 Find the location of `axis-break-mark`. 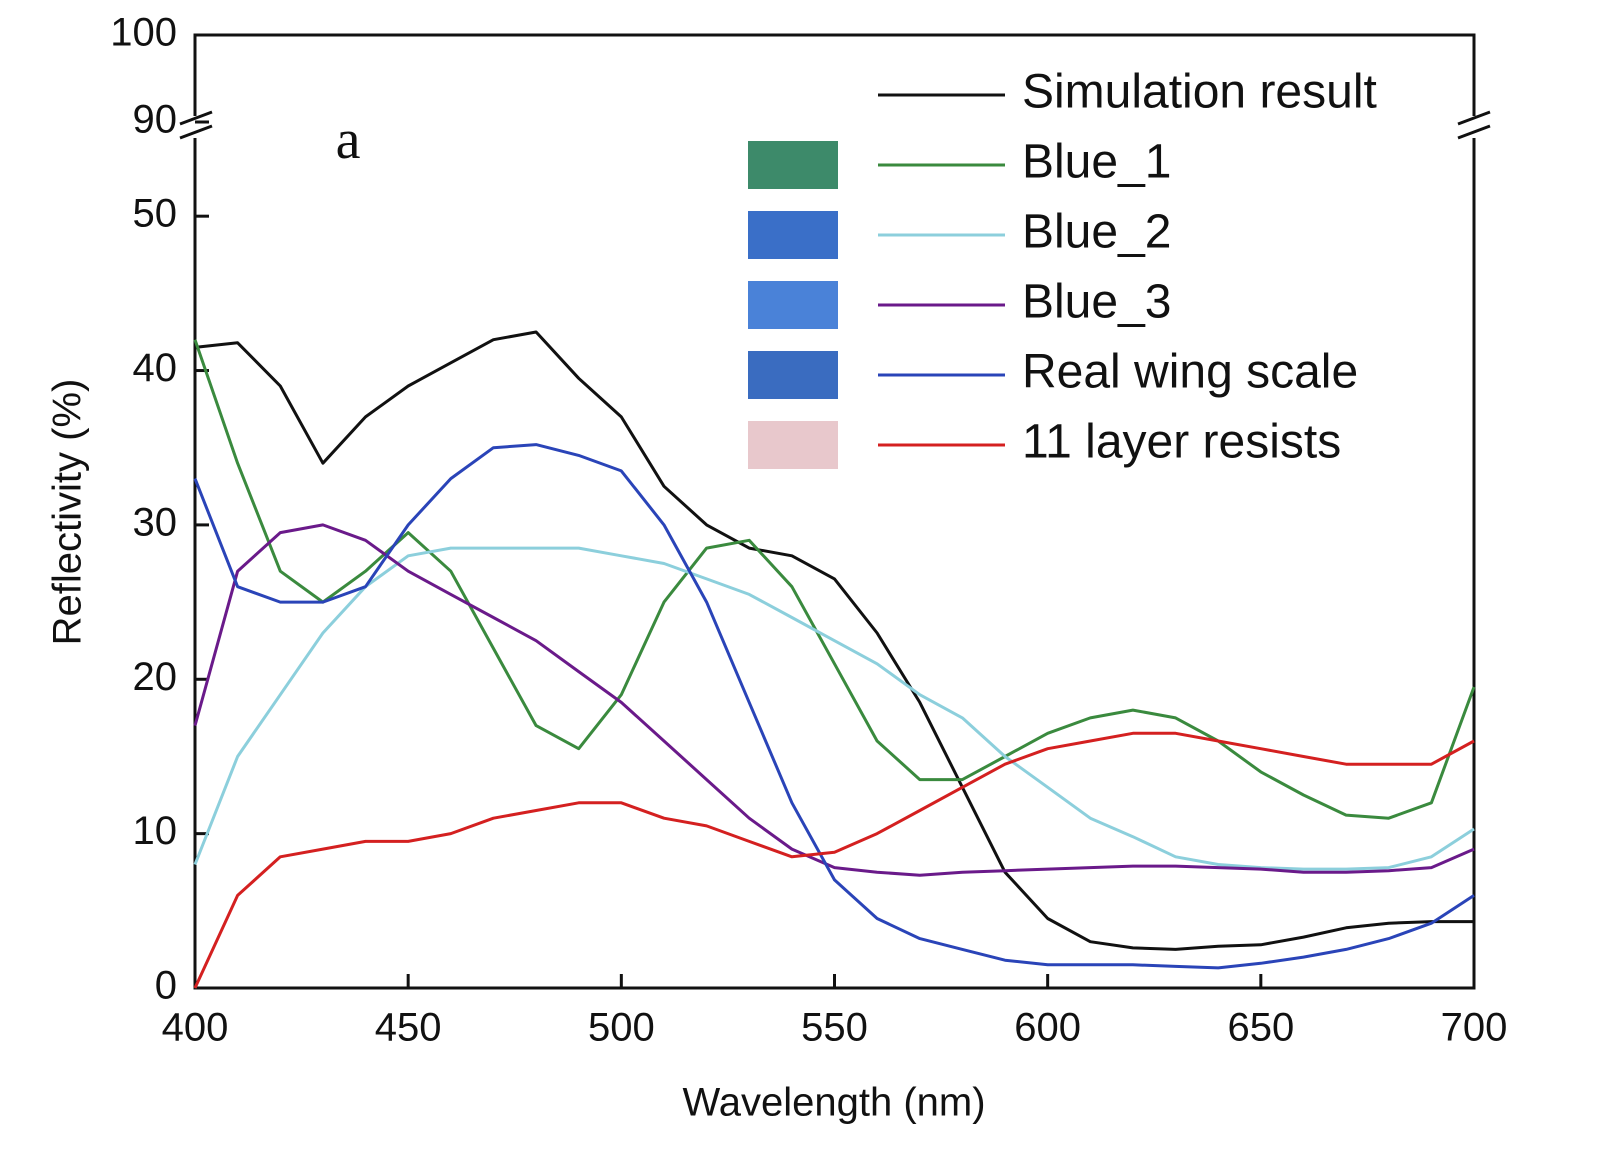

axis-break-mark is located at coordinates (835, 125).